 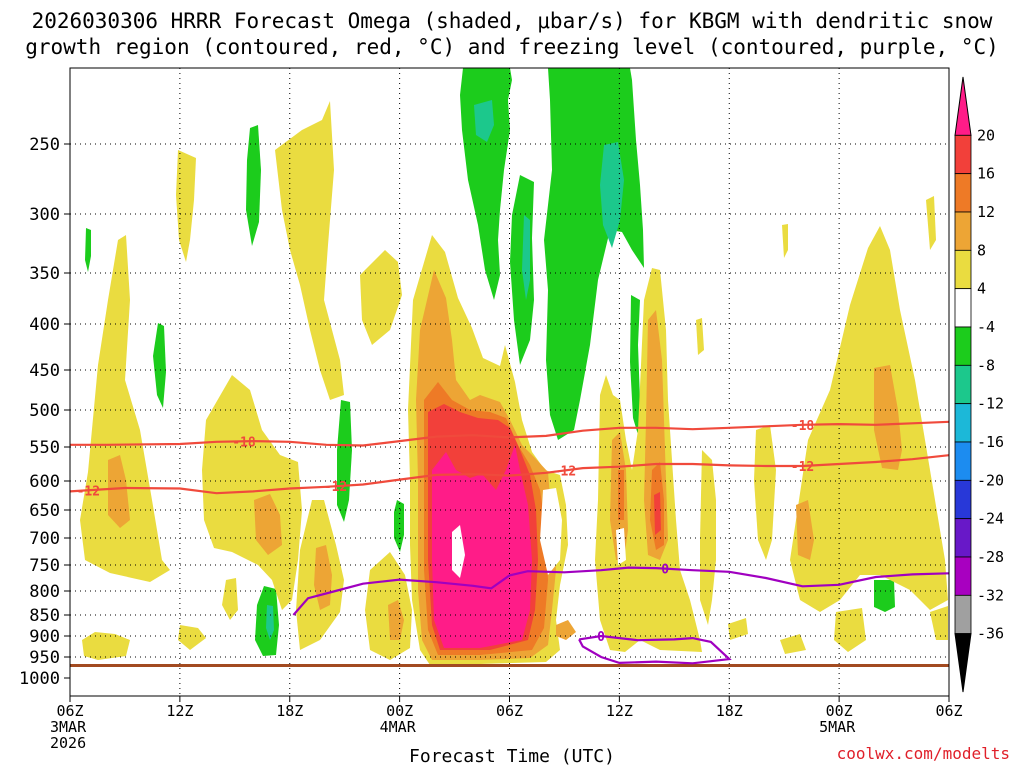 What do you see at coordinates (700, 336) in the screenshot?
I see `yellow-speck-b` at bounding box center [700, 336].